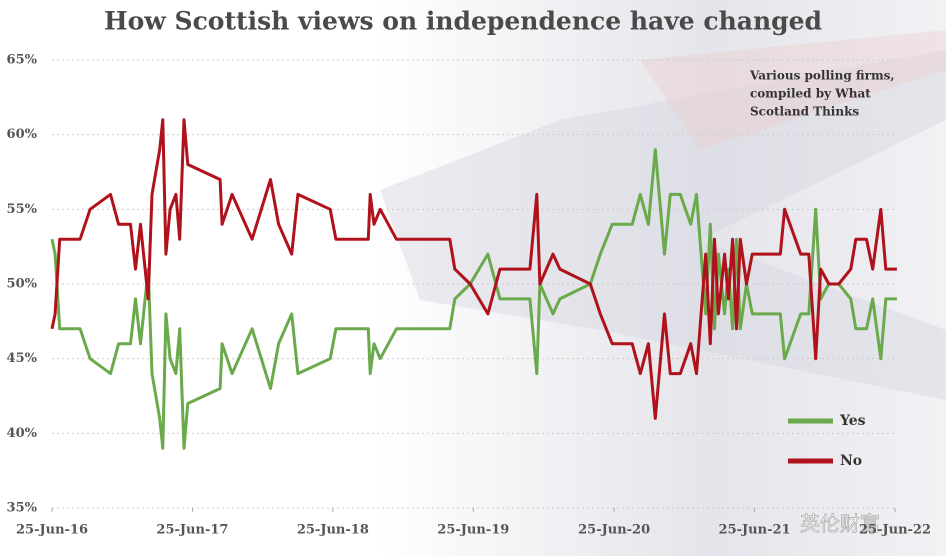 This screenshot has height=556, width=946. What do you see at coordinates (822, 76) in the screenshot?
I see `annotation: Various polling firms,` at bounding box center [822, 76].